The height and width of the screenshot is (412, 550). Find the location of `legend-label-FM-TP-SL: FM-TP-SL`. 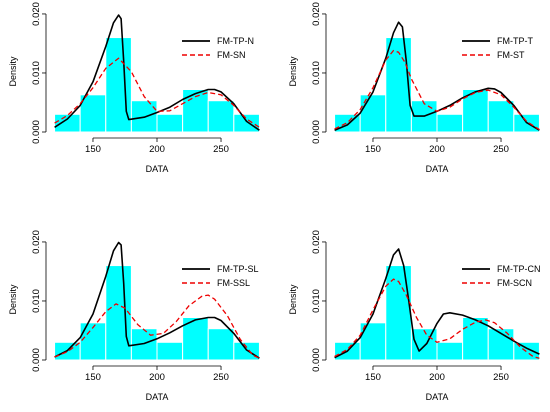

legend-label-FM-TP-SL: FM-TP-SL is located at coordinates (238, 269).